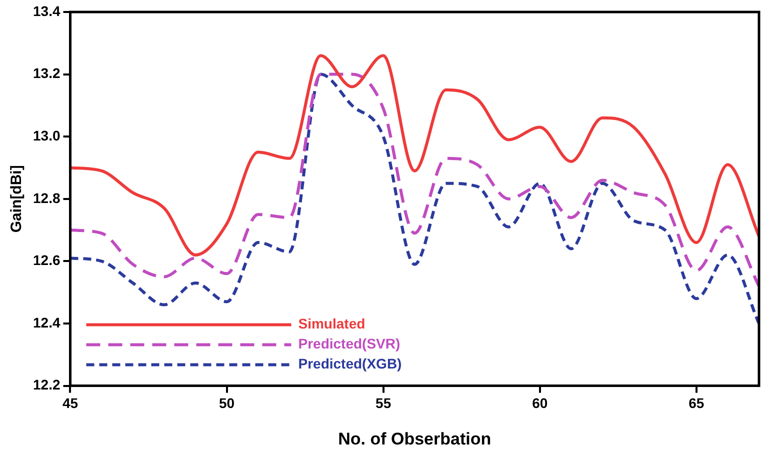 The image size is (763, 458). I want to click on text: Simulated, so click(332, 324).